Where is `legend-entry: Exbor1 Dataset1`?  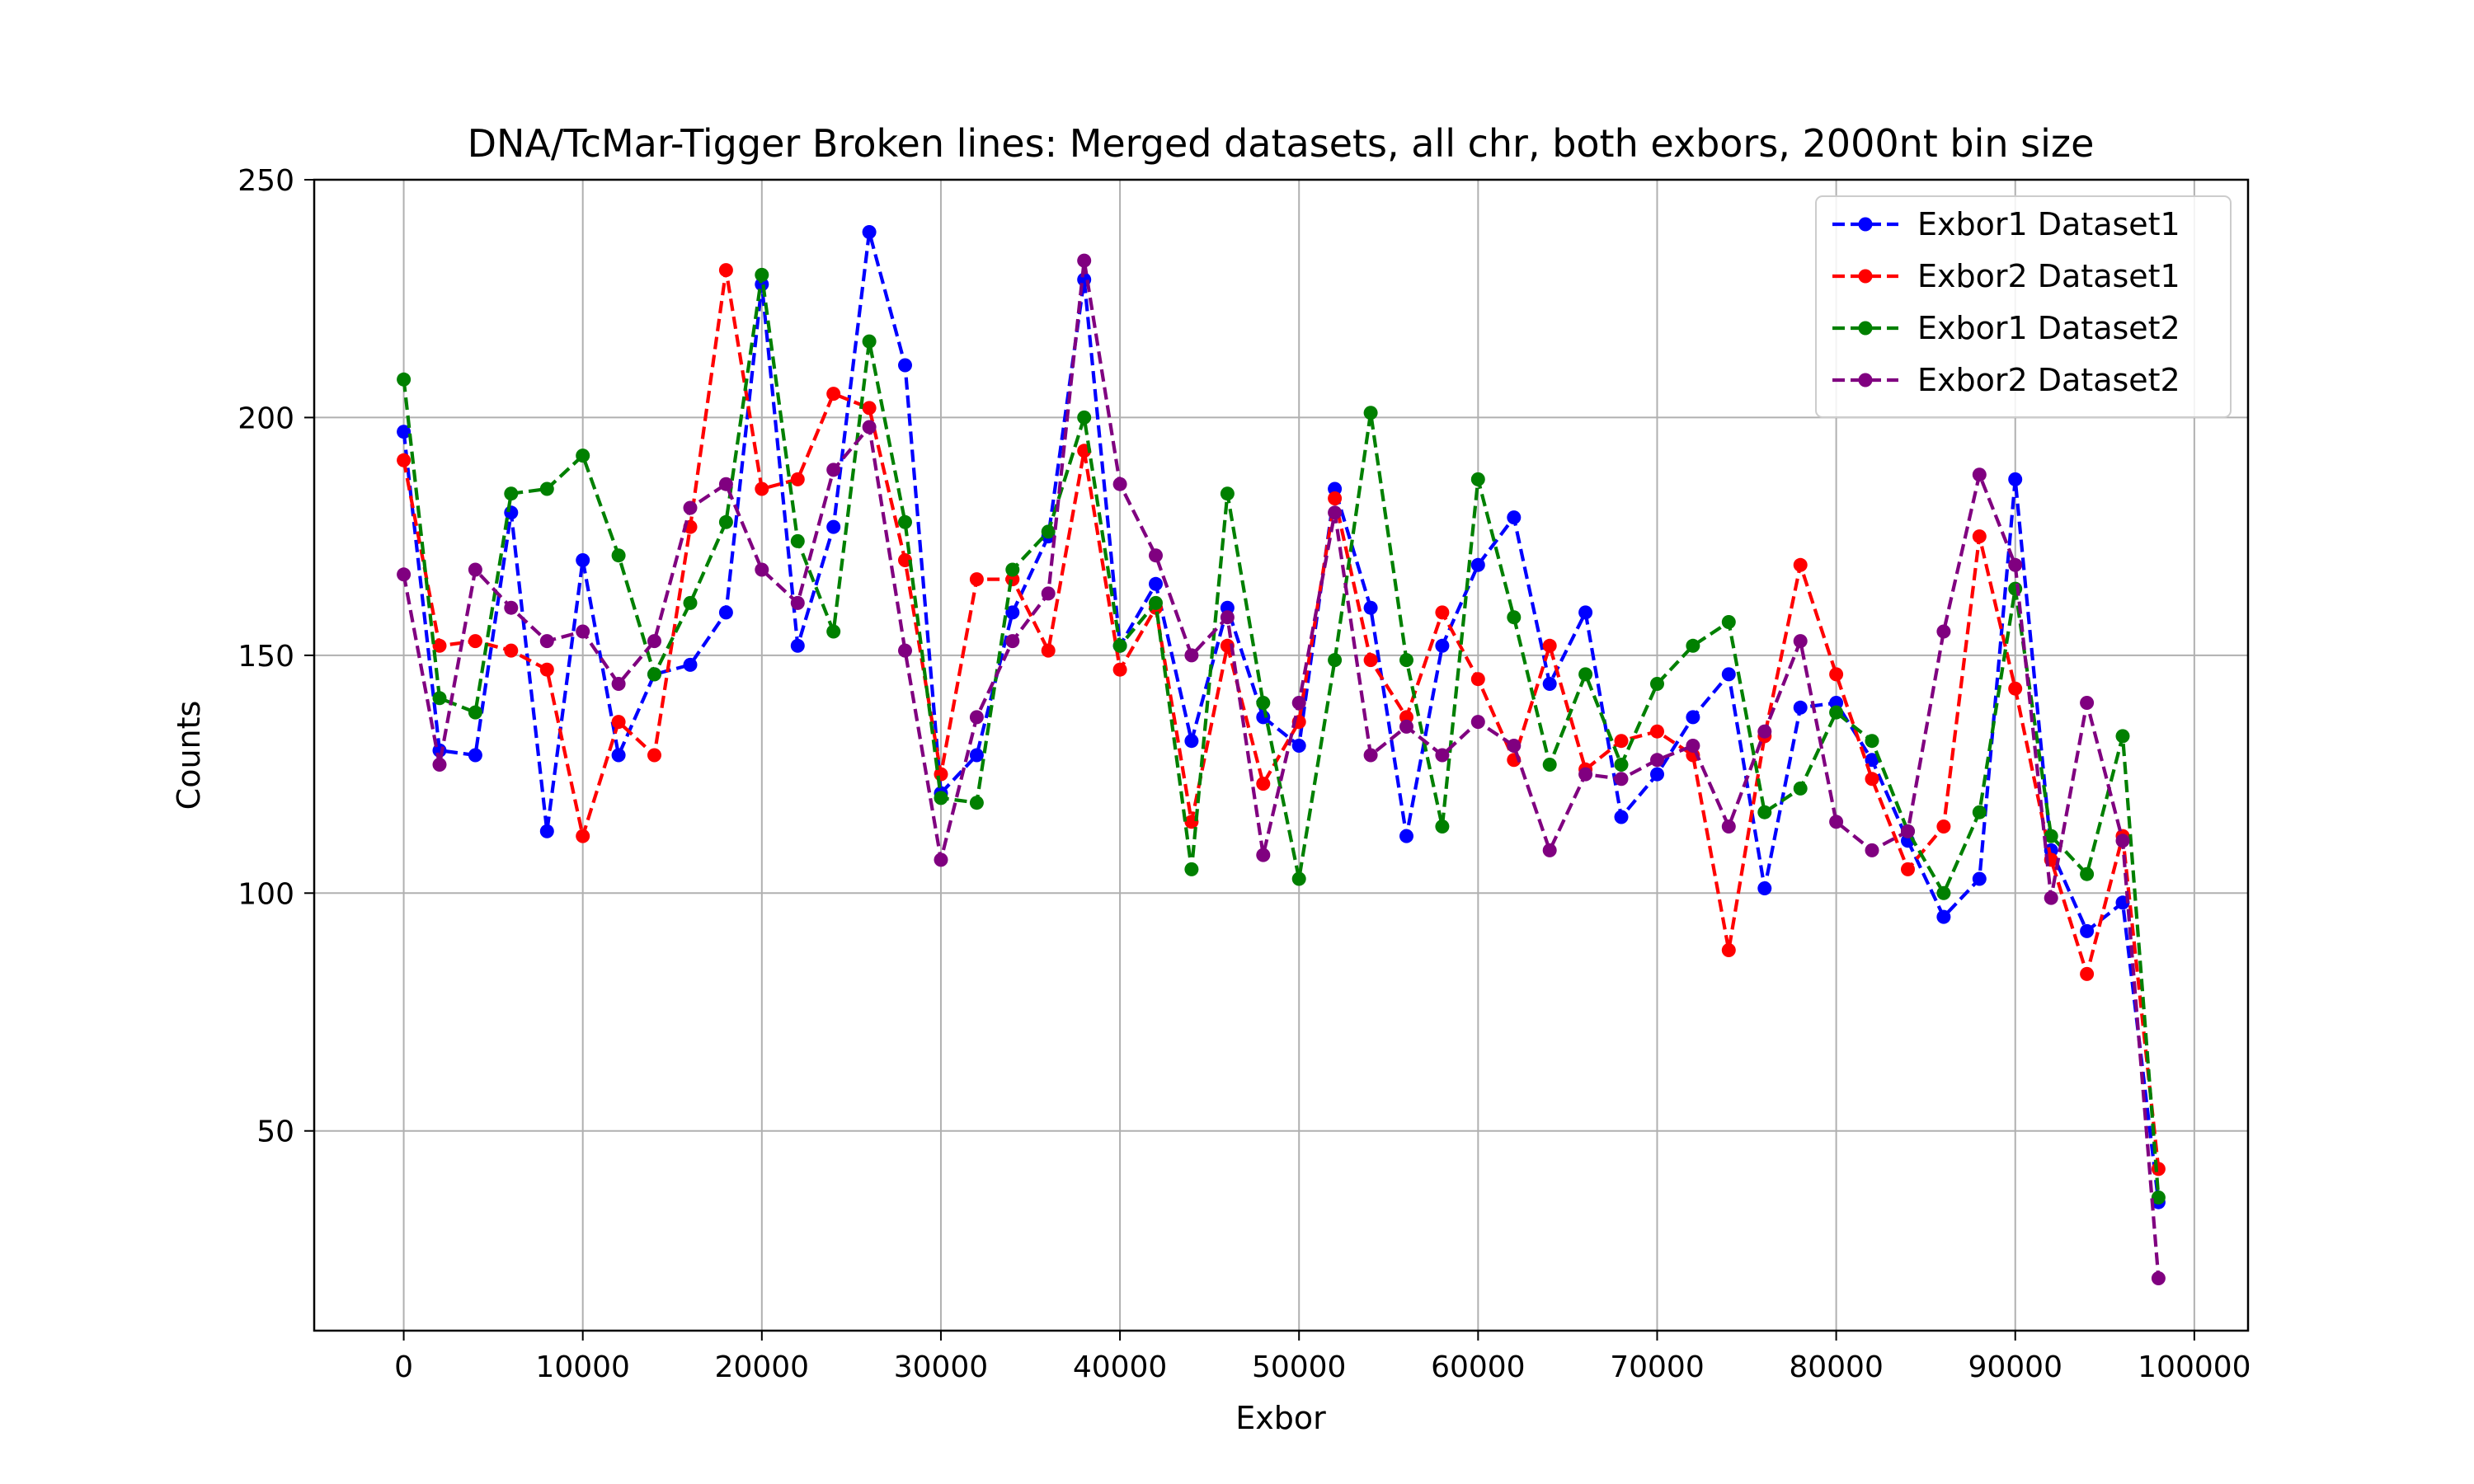
legend-entry: Exbor1 Dataset1 is located at coordinates (2006, 224).